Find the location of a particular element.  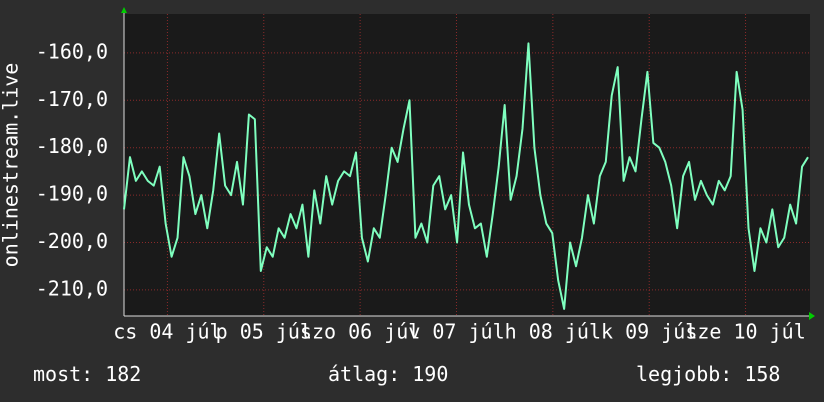

y-tick-label: -180,0 is located at coordinates (72, 146).